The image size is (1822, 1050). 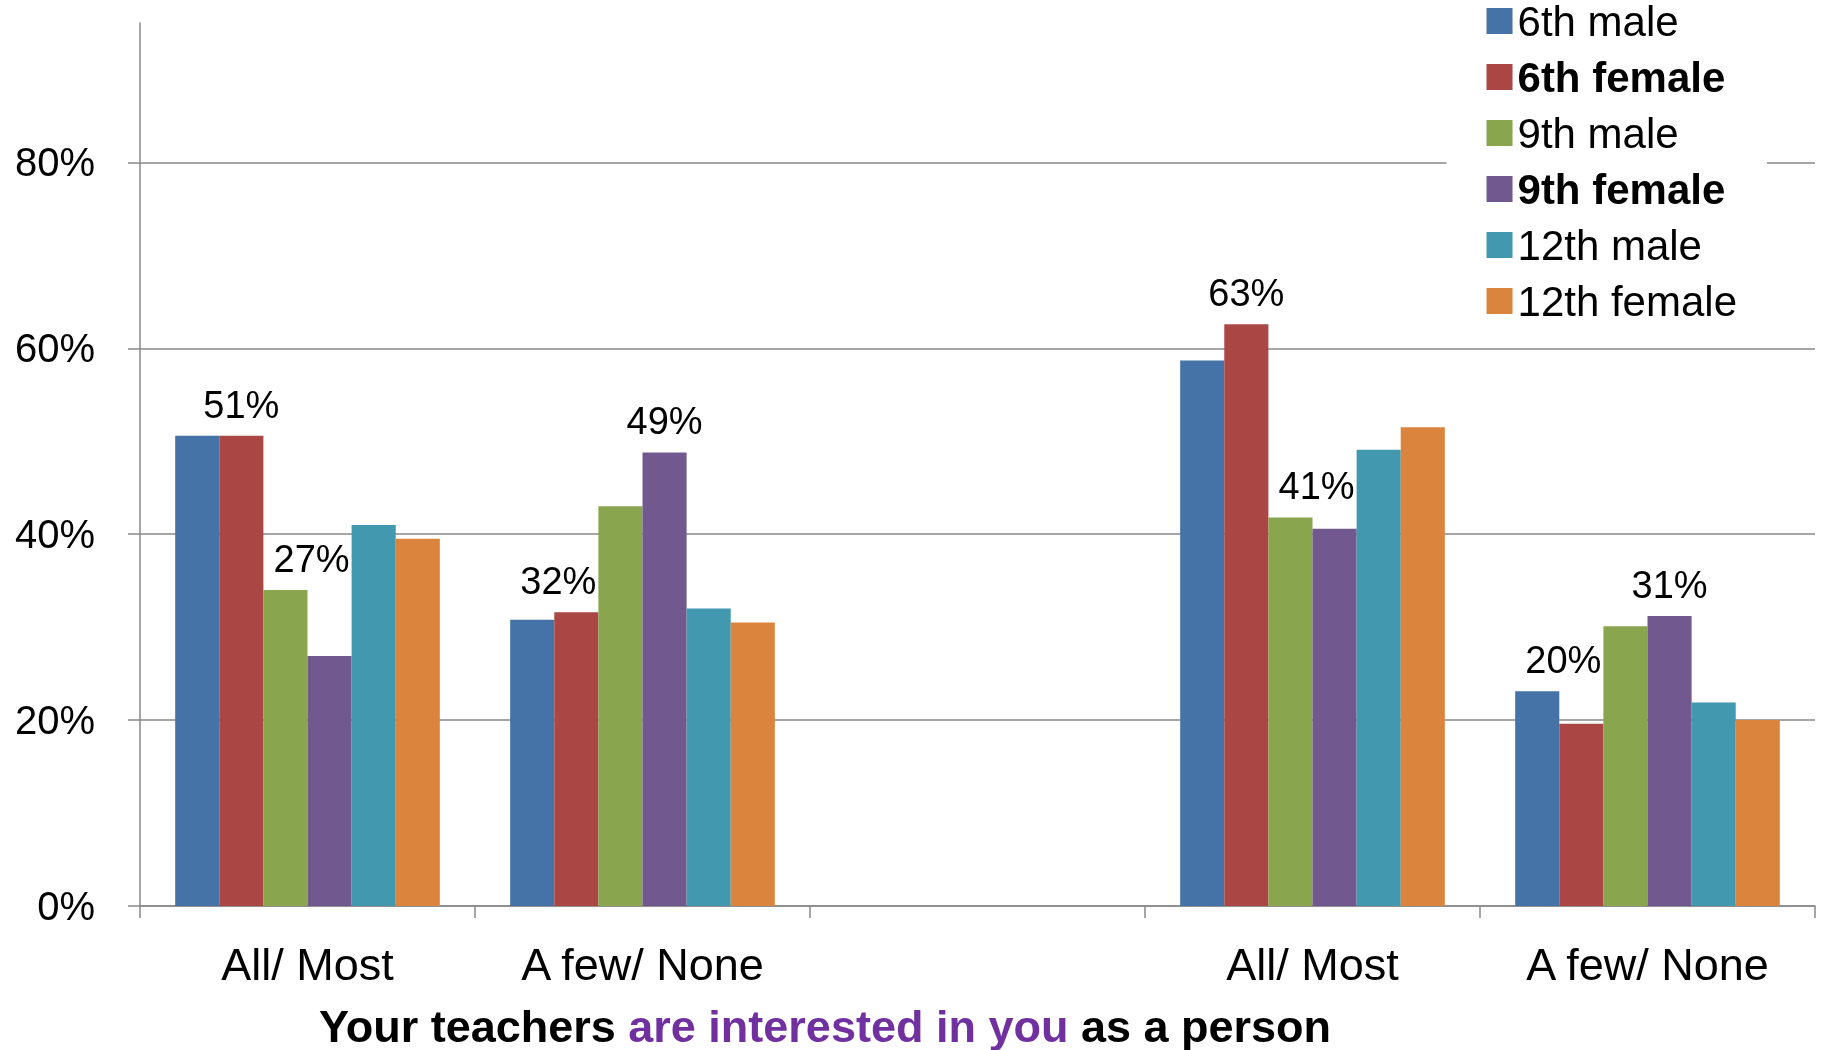 What do you see at coordinates (66, 906) in the screenshot?
I see `y-tick-label: 0%` at bounding box center [66, 906].